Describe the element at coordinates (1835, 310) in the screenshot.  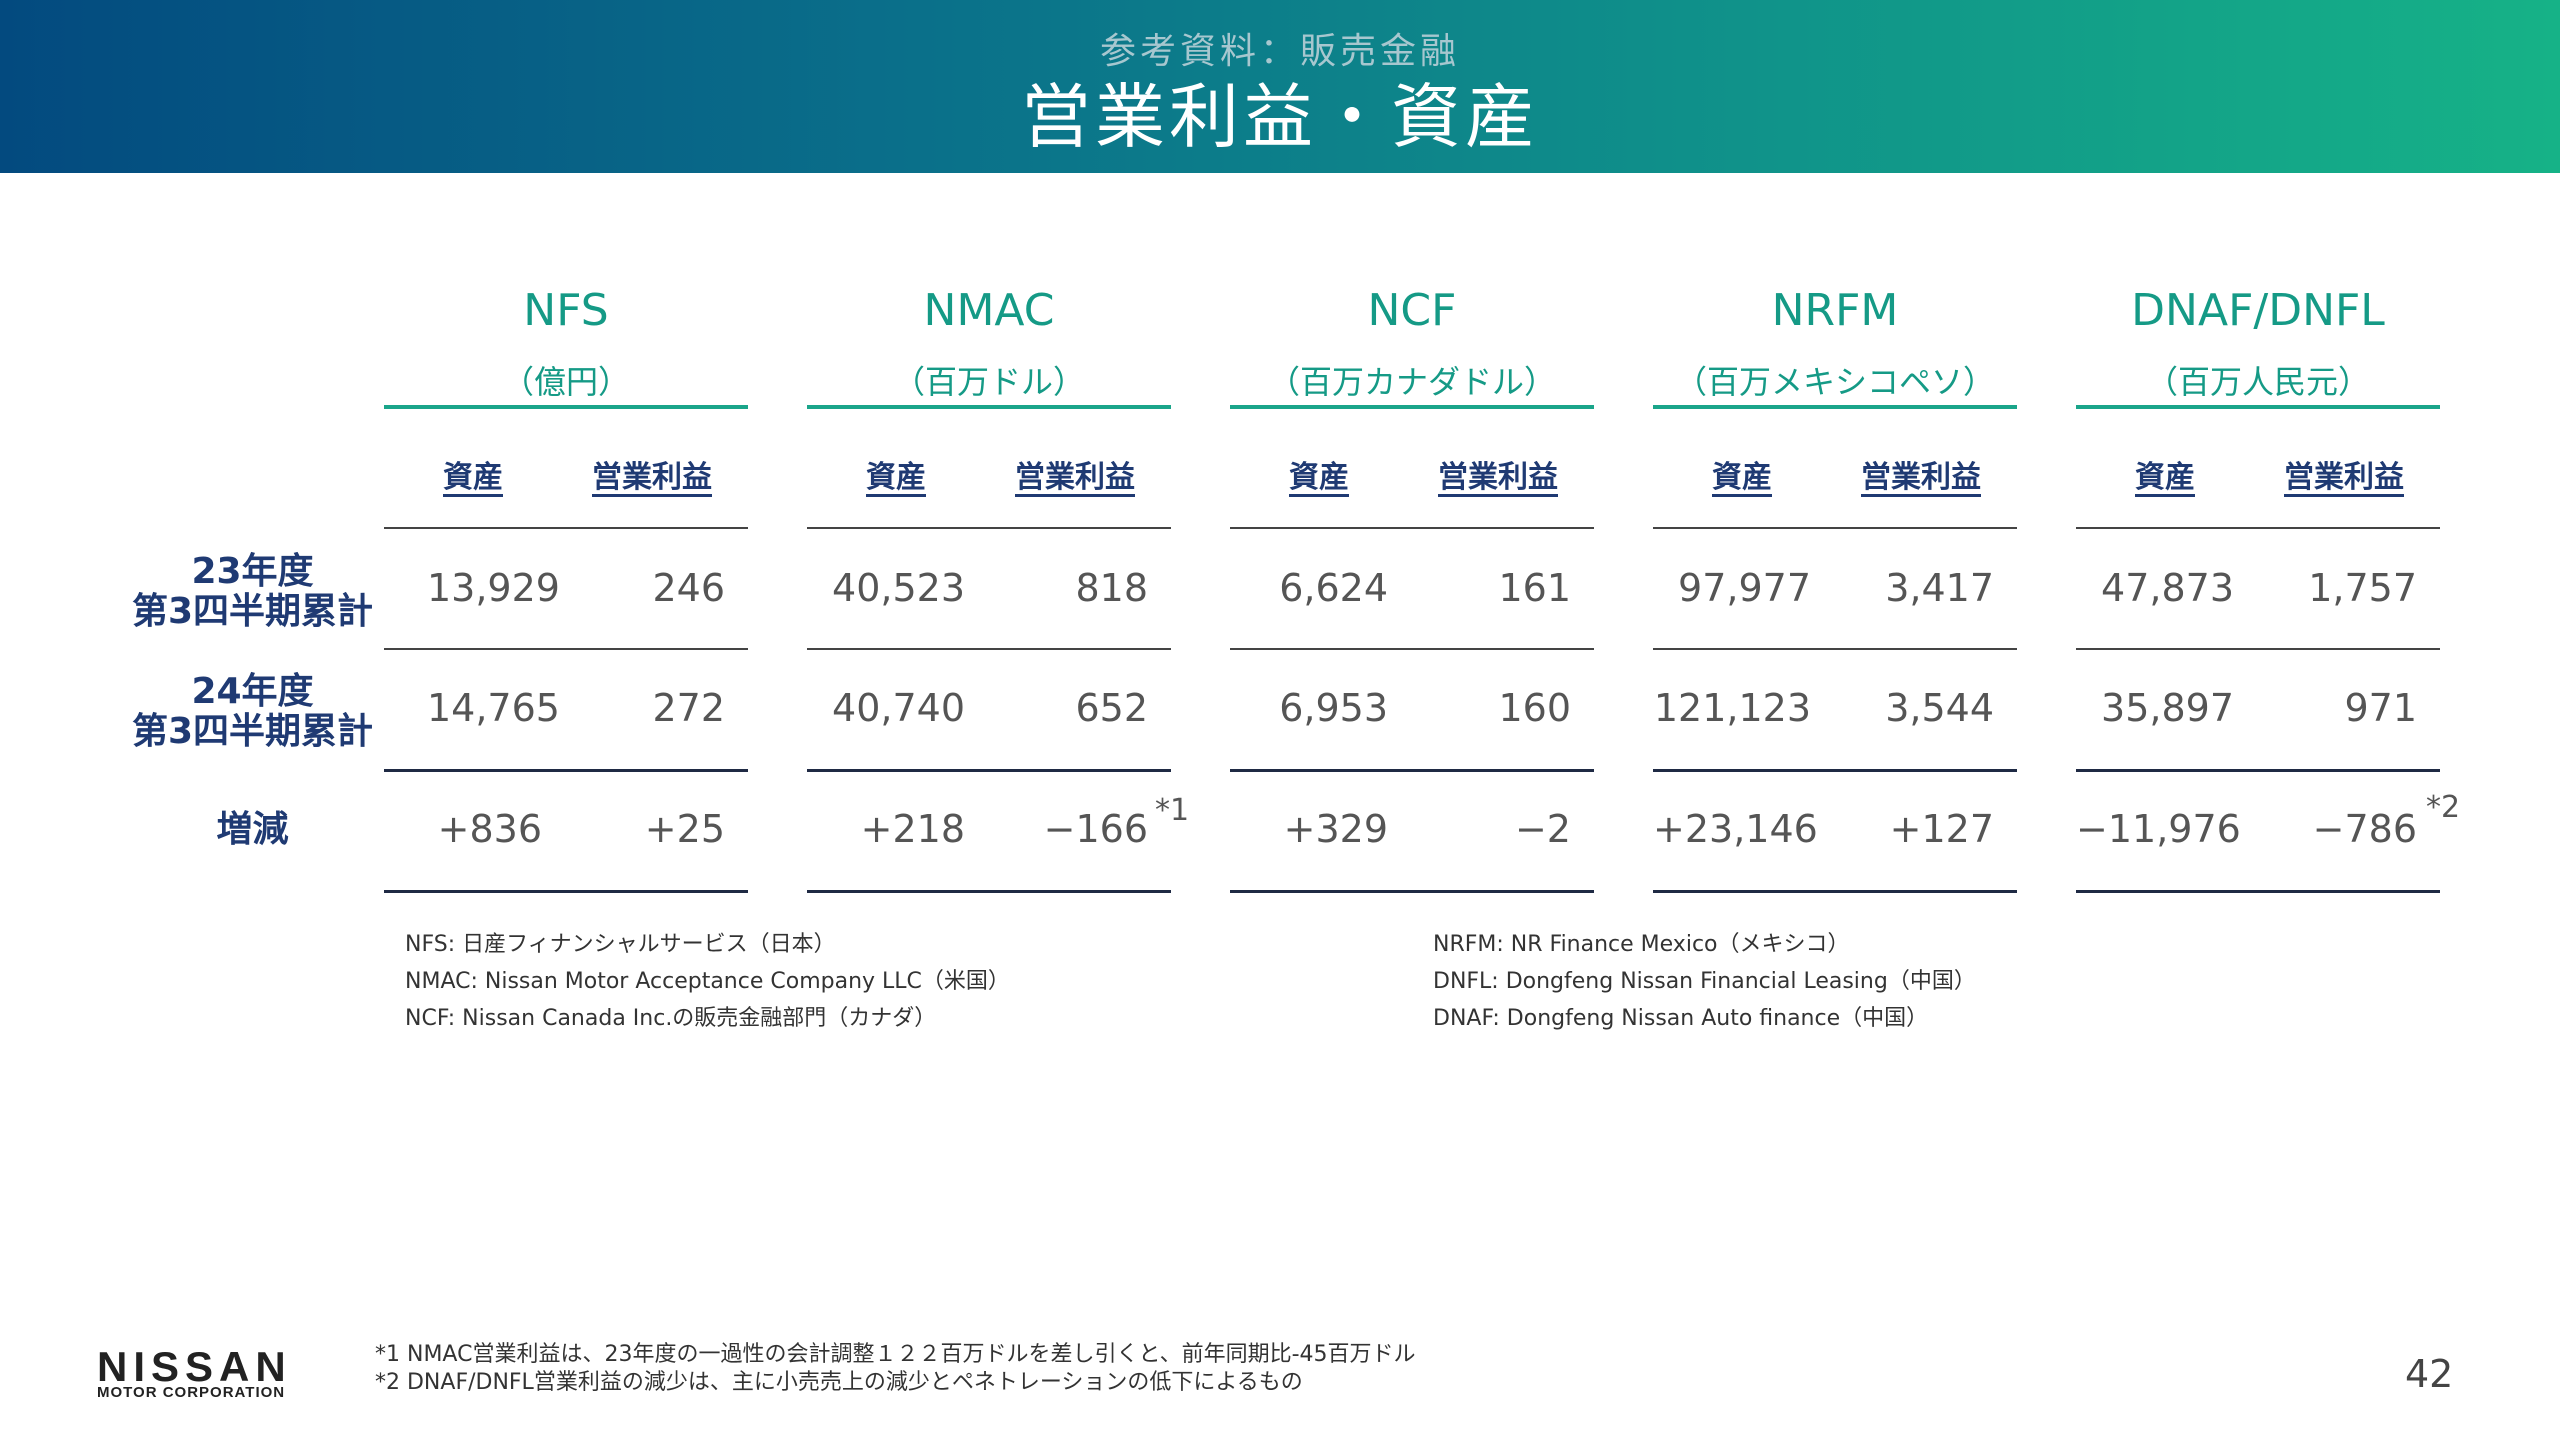
I see `group-name-nrfm: NRFM` at that location.